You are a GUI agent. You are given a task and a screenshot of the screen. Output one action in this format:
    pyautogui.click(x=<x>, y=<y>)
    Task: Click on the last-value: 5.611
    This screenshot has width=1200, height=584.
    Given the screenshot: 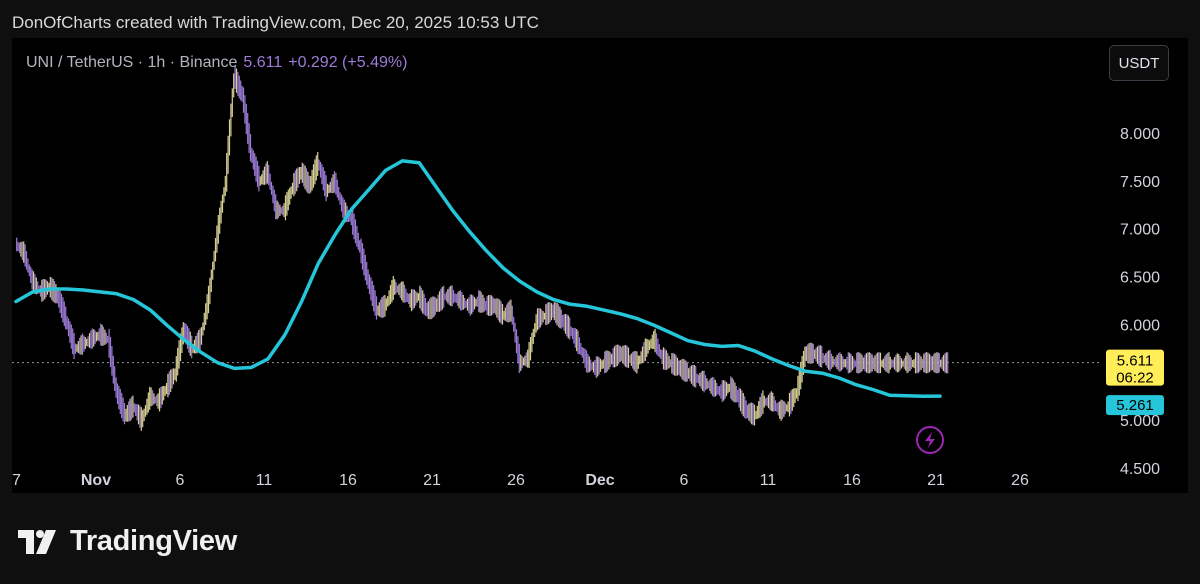 What is the action you would take?
    pyautogui.click(x=263, y=62)
    